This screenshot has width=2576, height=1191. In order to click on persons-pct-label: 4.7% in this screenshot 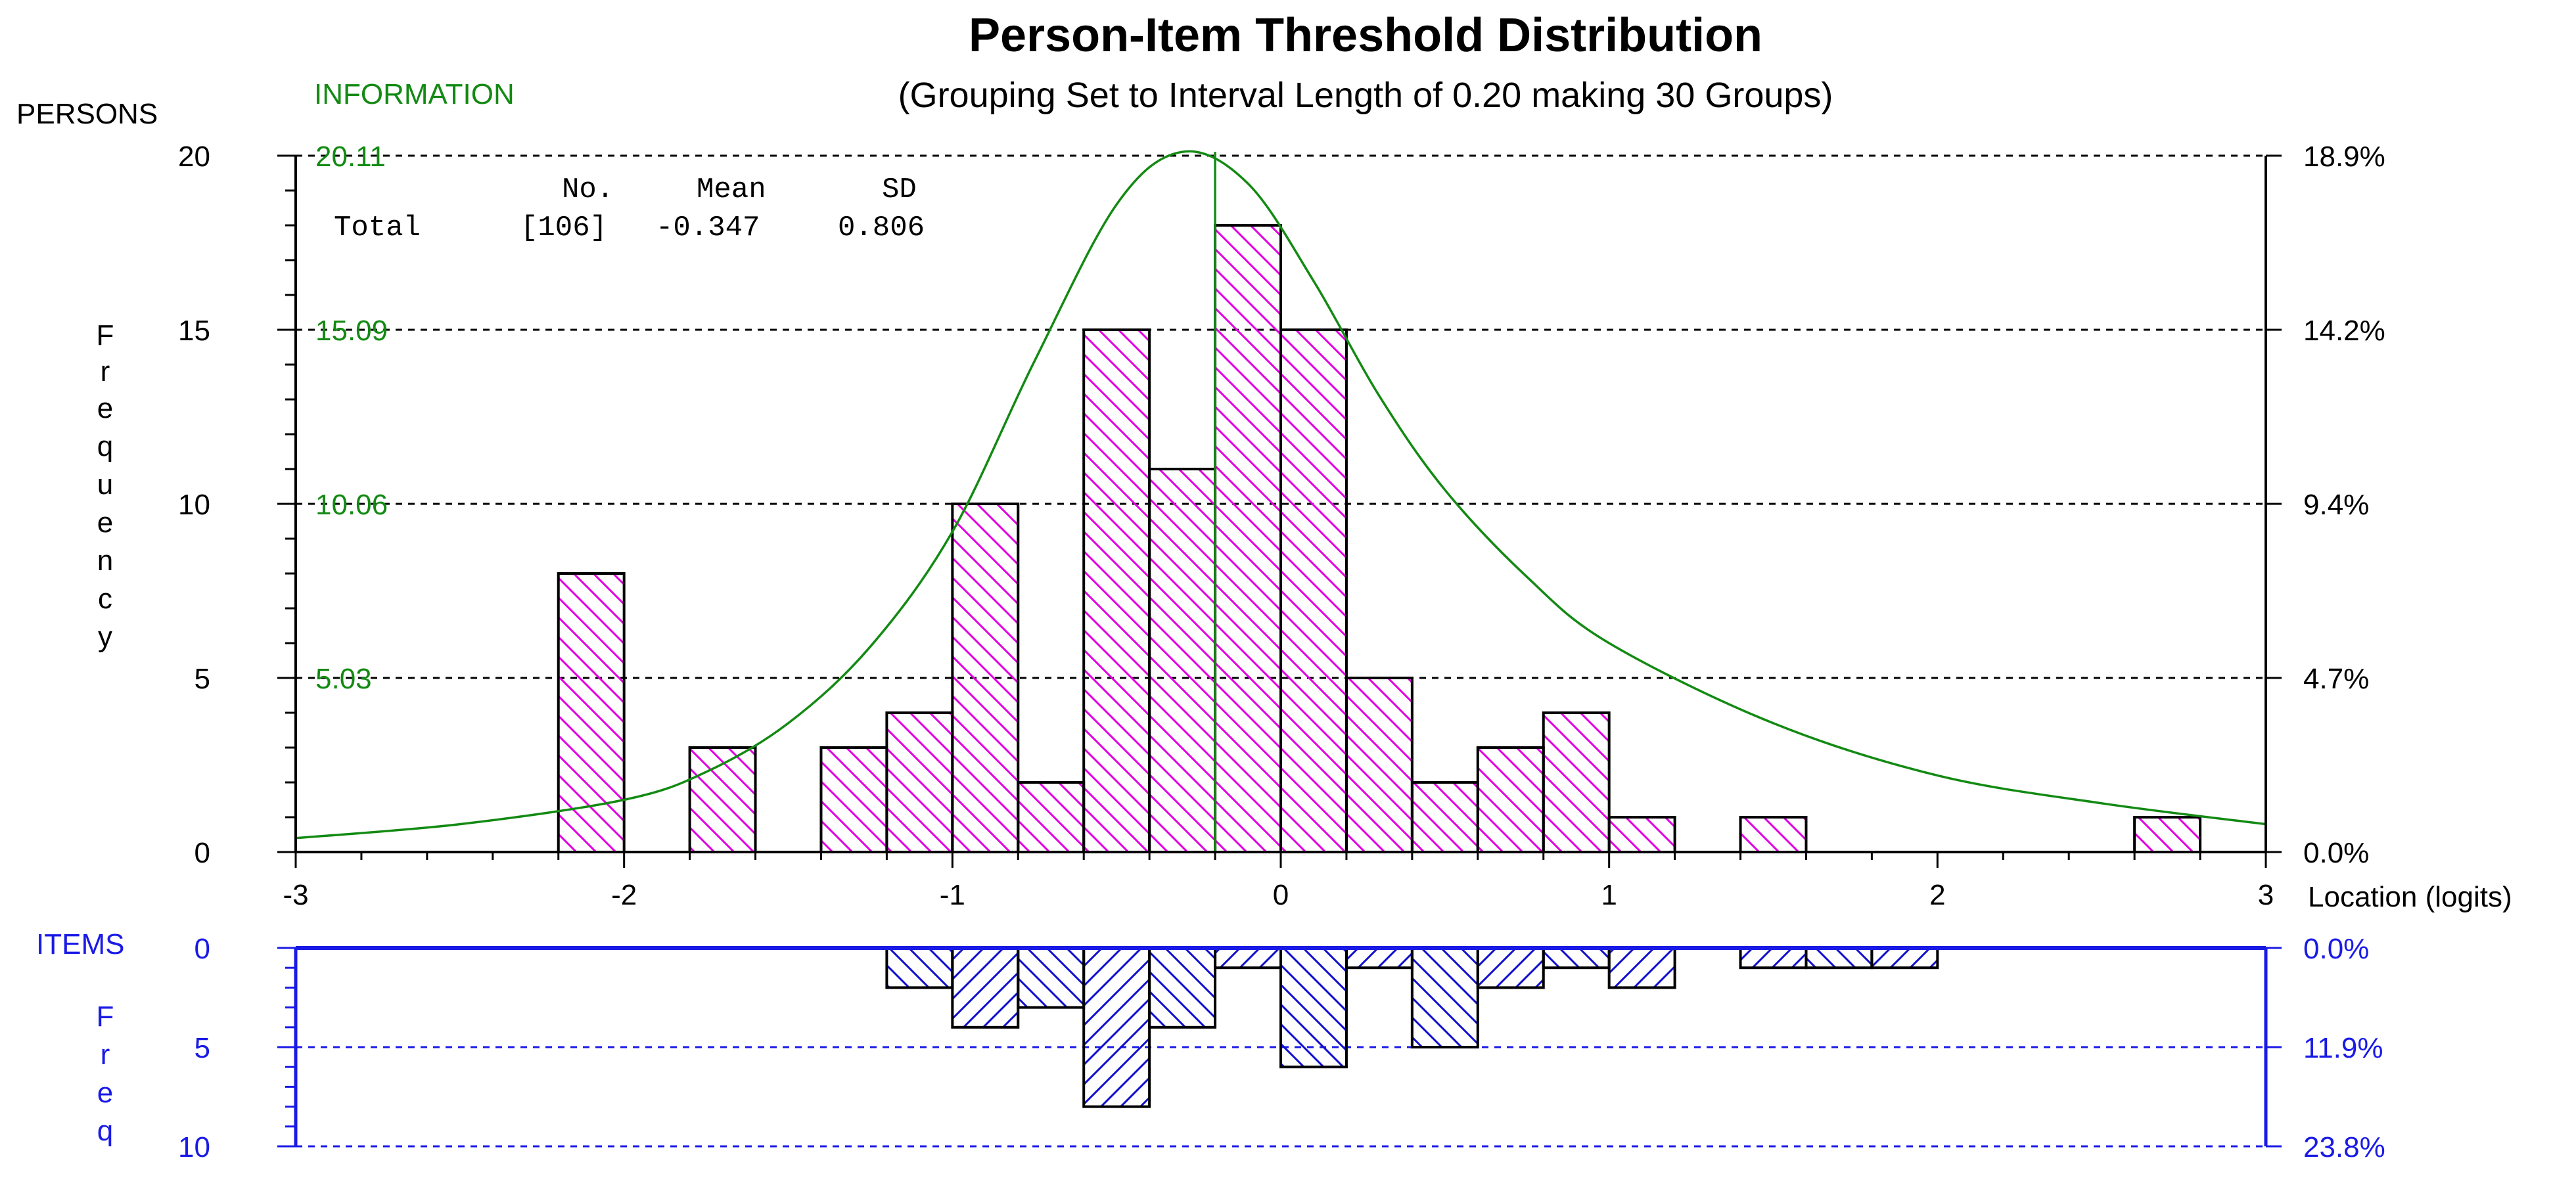, I will do `click(2336, 679)`.